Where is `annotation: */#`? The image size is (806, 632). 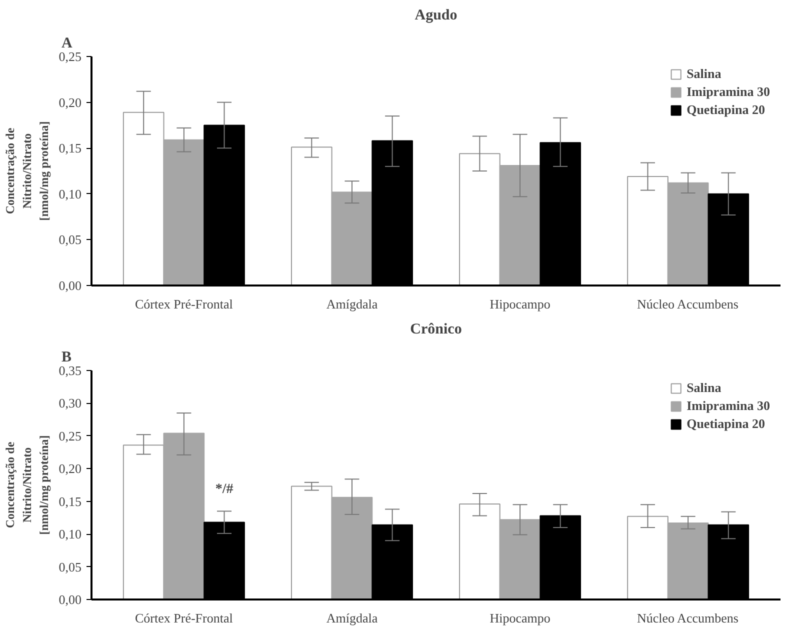 annotation: */# is located at coordinates (224, 490).